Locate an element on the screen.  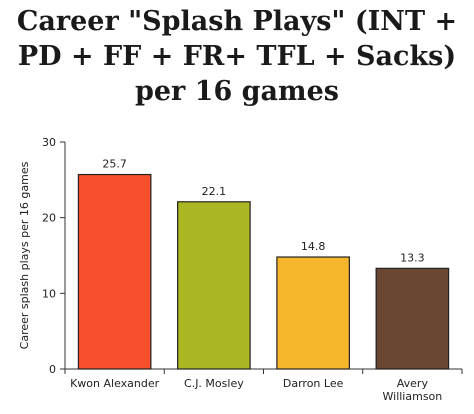
x-tick-label-line: C.J. Mosley is located at coordinates (214, 383).